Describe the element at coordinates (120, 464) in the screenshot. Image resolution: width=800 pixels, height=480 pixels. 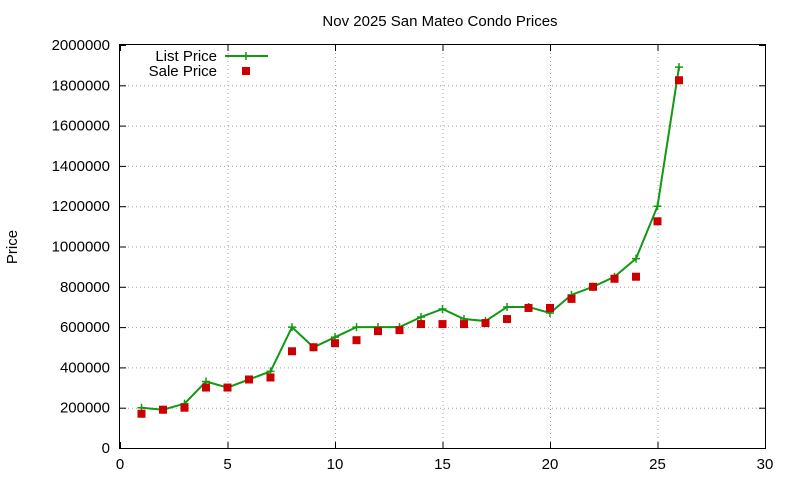
I see `x-tick-label: 0` at that location.